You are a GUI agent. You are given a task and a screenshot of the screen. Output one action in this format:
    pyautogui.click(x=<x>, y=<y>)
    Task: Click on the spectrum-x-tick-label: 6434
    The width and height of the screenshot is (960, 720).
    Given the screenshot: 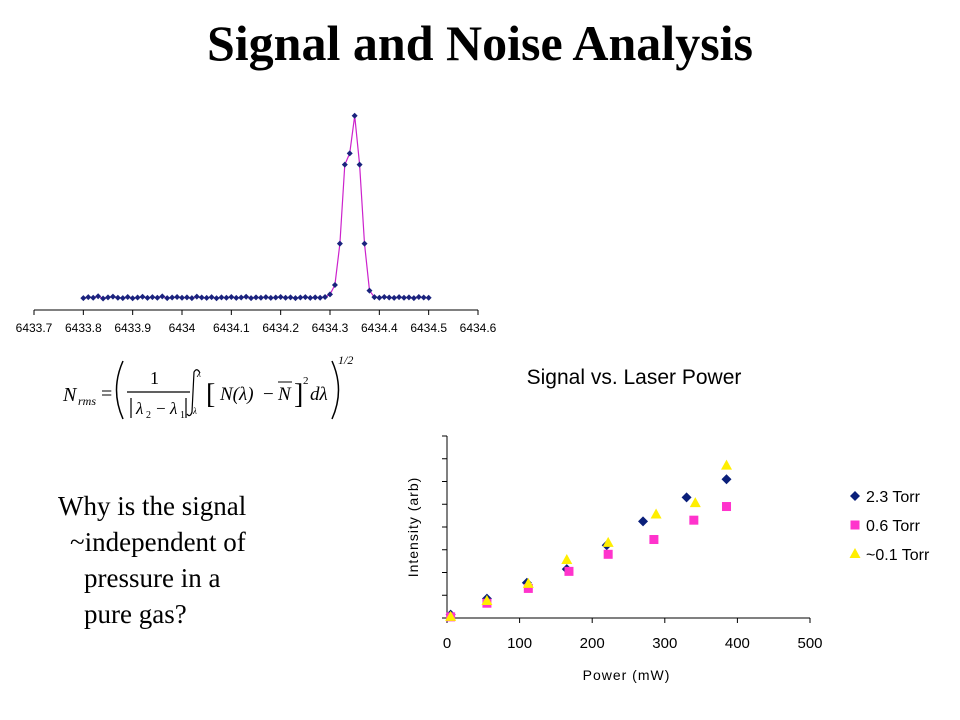 What is the action you would take?
    pyautogui.click(x=182, y=328)
    